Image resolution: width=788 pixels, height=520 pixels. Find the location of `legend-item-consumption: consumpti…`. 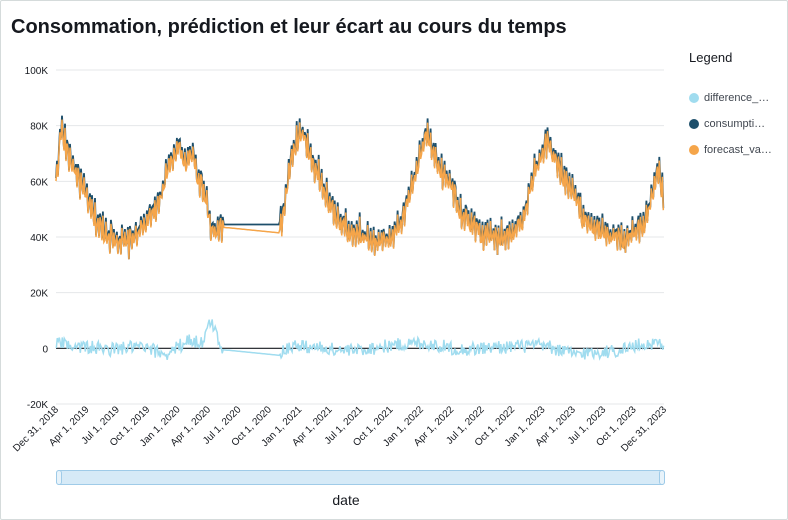

legend-item-consumption: consumpti… is located at coordinates (737, 124).